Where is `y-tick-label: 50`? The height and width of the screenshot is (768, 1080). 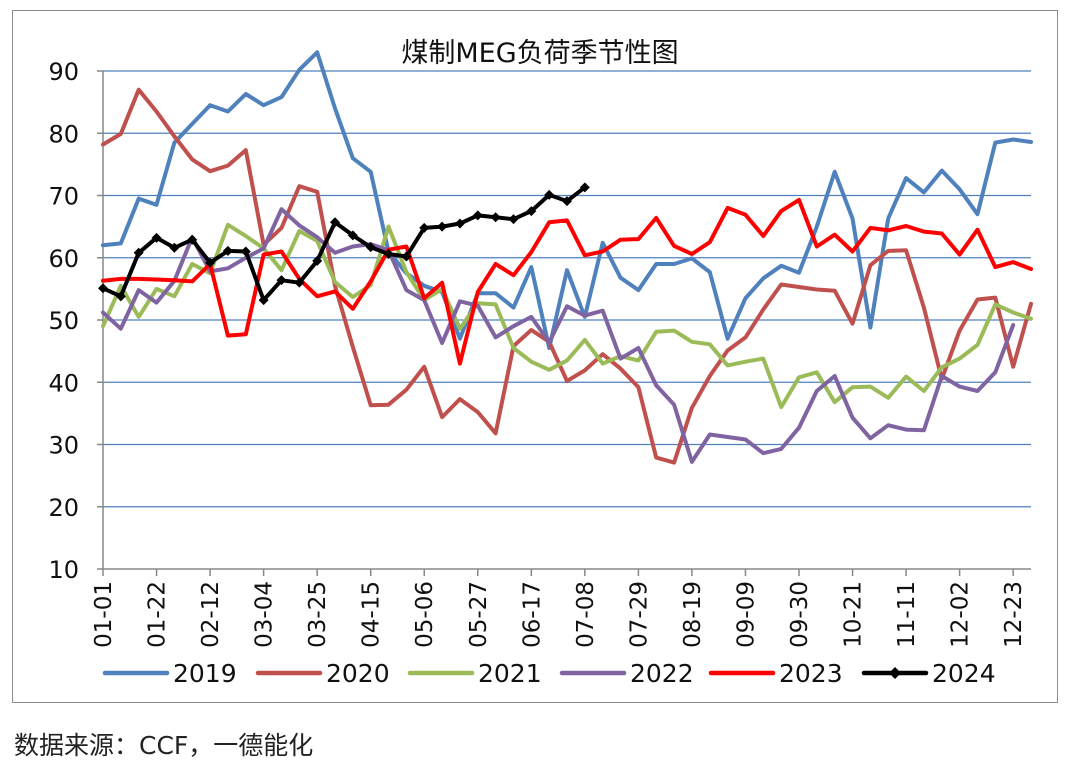
y-tick-label: 50 is located at coordinates (63, 321).